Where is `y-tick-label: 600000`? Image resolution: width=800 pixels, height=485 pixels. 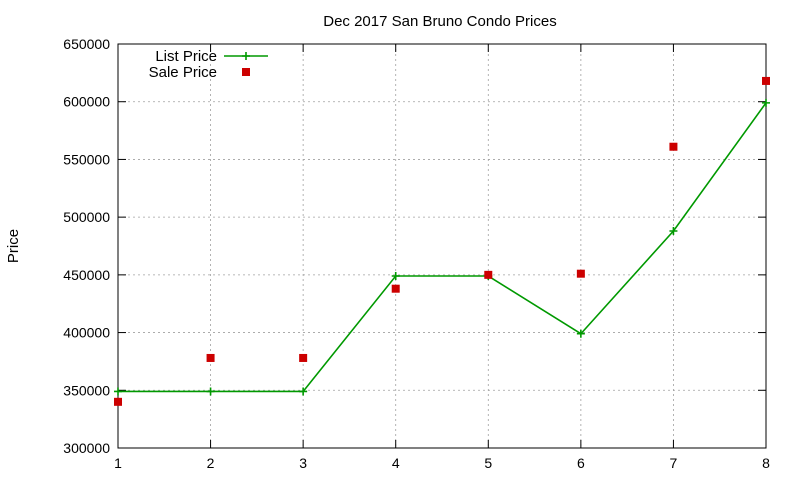 y-tick-label: 600000 is located at coordinates (86, 102).